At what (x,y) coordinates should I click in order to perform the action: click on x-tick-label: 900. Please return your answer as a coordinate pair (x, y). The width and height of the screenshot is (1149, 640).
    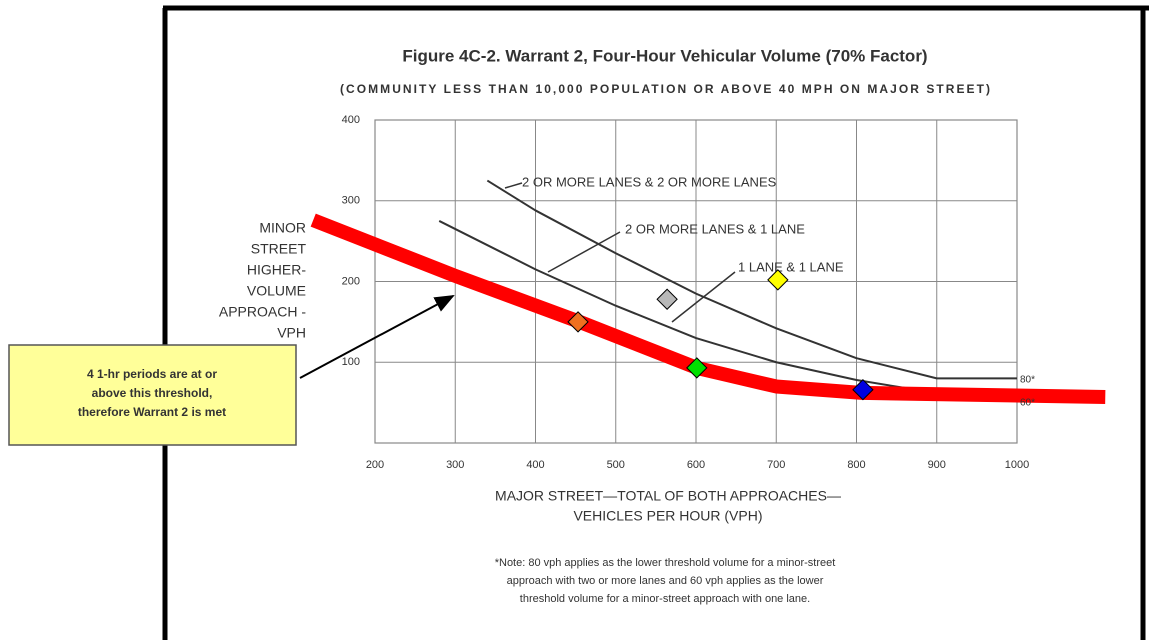
    Looking at the image, I should click on (937, 465).